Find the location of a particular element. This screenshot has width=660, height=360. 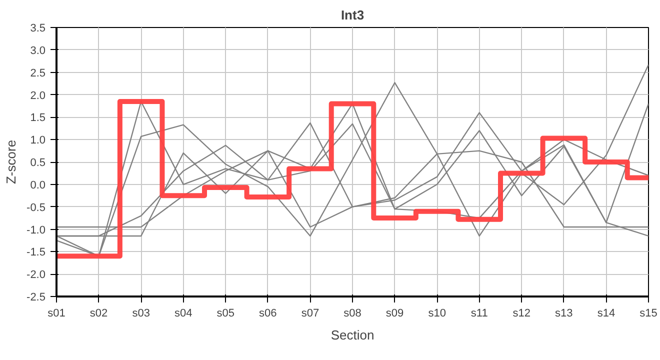

x-tick-label: s14 is located at coordinates (606, 314).